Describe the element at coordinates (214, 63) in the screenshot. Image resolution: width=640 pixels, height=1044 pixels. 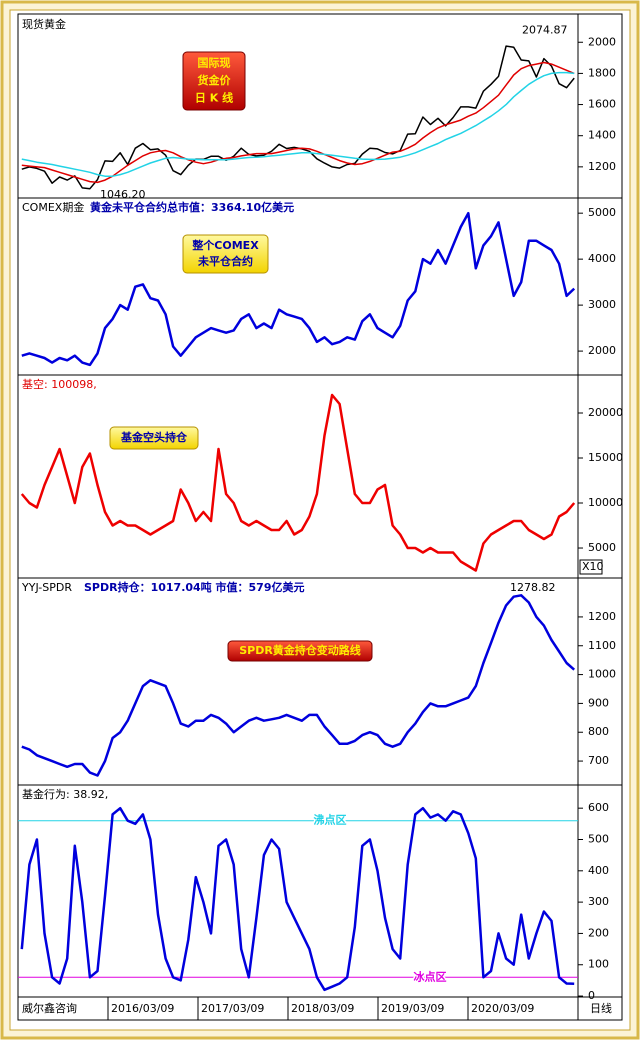
I see `label-box-text: 国际现` at that location.